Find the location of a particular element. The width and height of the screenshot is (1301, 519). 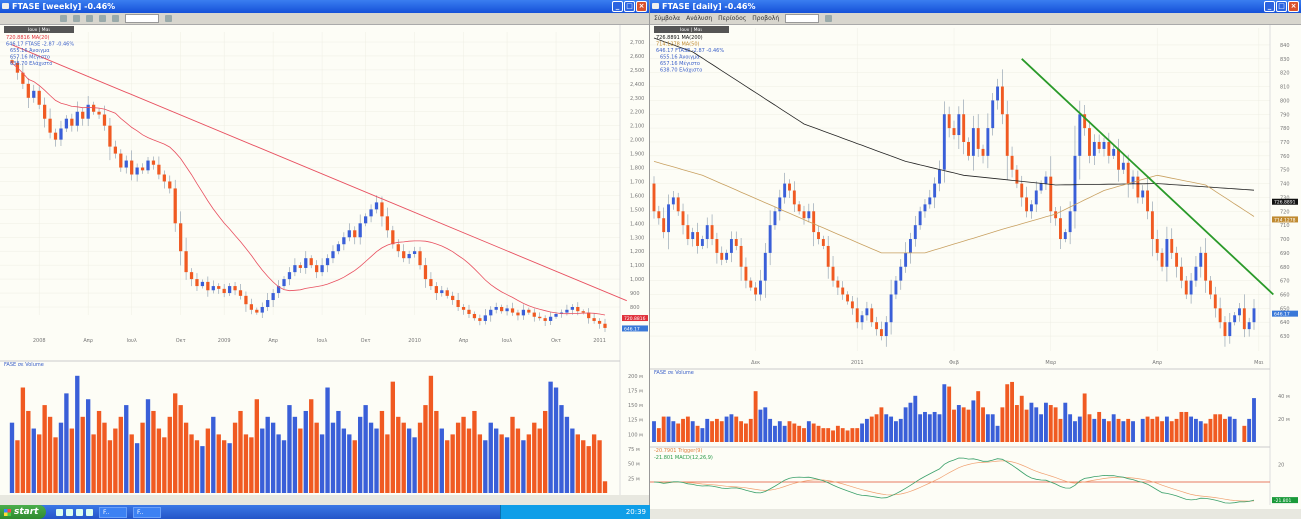

menu-view: Προβολή is located at coordinates (766, 18).